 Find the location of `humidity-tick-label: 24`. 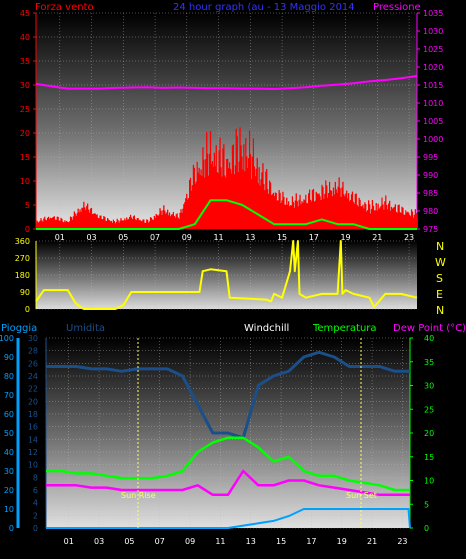

humidity-tick-label: 24 is located at coordinates (33, 376).